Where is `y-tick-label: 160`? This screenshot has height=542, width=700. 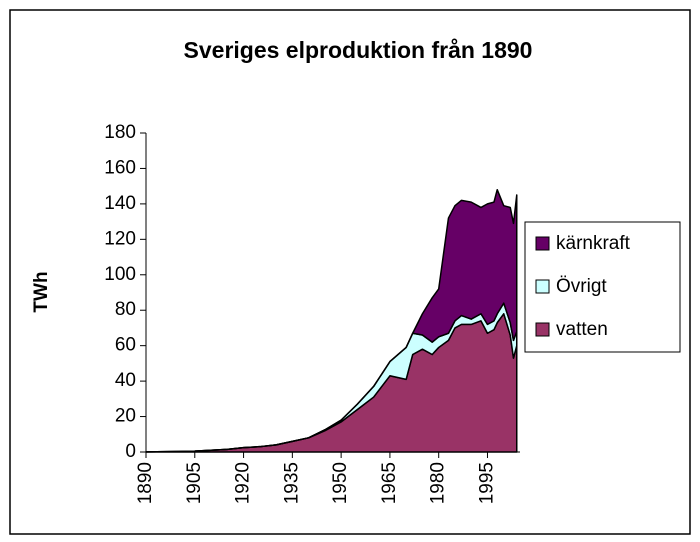 y-tick-label: 160 is located at coordinates (120, 167).